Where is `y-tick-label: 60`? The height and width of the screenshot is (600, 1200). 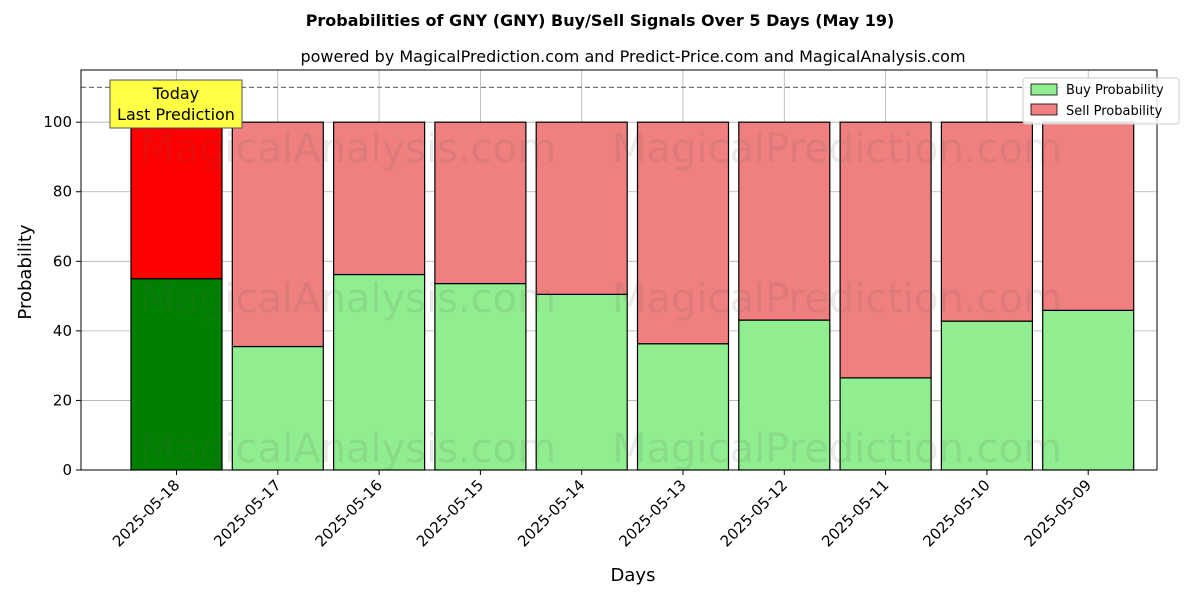 y-tick-label: 60 is located at coordinates (62, 261).